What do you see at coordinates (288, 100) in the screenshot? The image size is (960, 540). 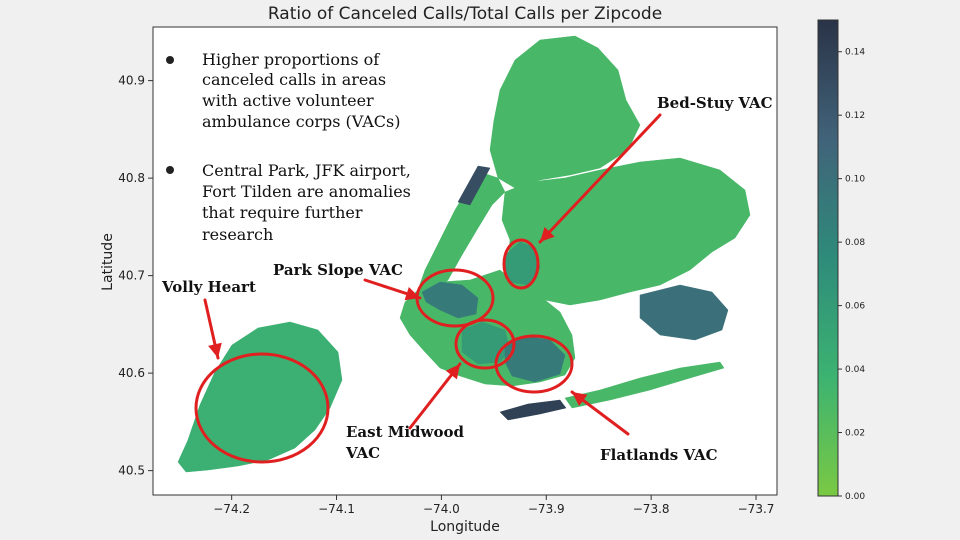 I see `note-1-line-3: with active volunteer` at bounding box center [288, 100].